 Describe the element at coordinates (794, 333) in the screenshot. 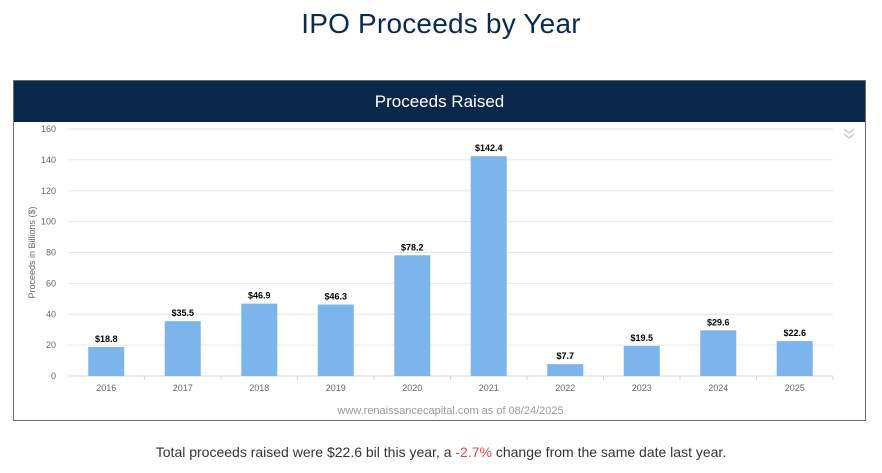

I see `data-label: $22.6` at that location.